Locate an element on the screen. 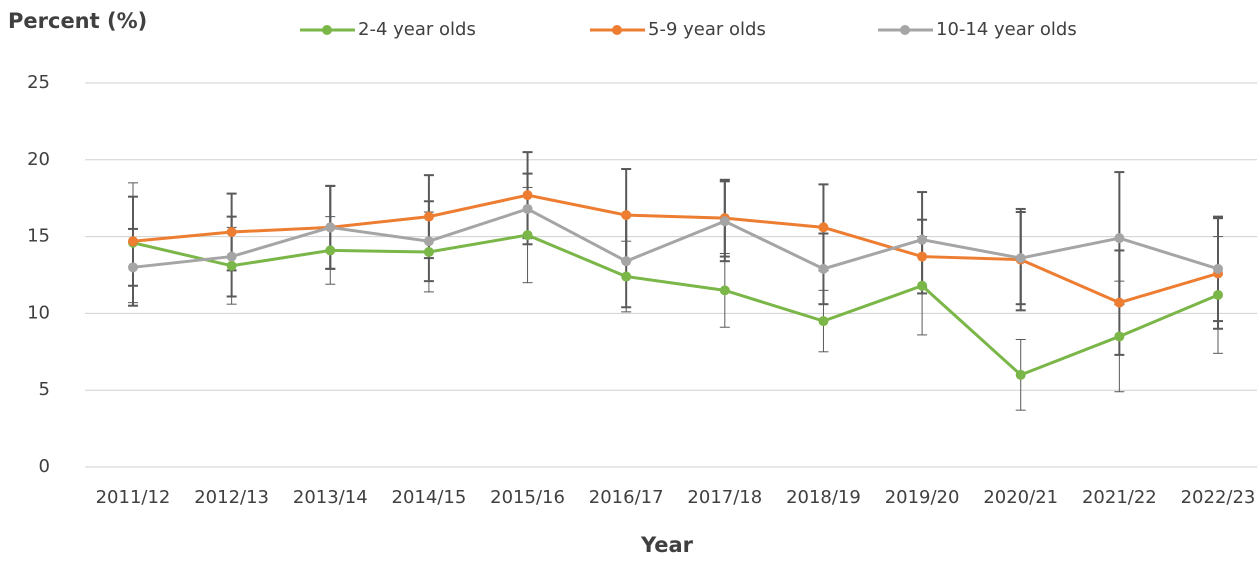 This screenshot has height=563, width=1257. x-tick-label: 2018/19 is located at coordinates (823, 497).